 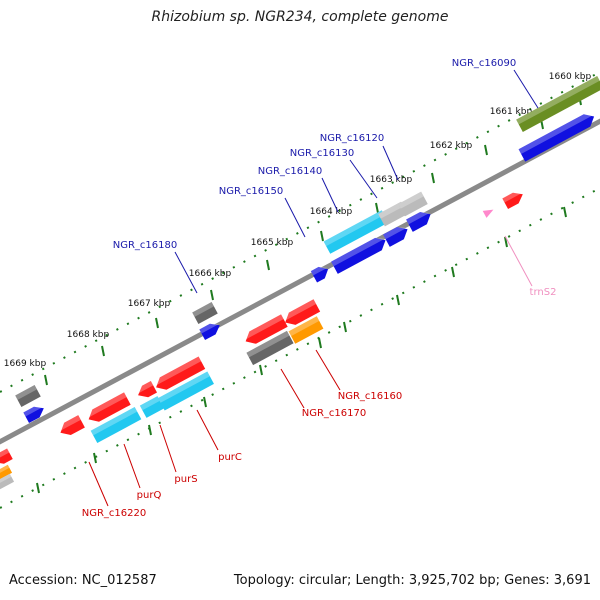 What do you see at coordinates (363, 179) in the screenshot?
I see `leader-line-ngr-c16130` at bounding box center [363, 179].